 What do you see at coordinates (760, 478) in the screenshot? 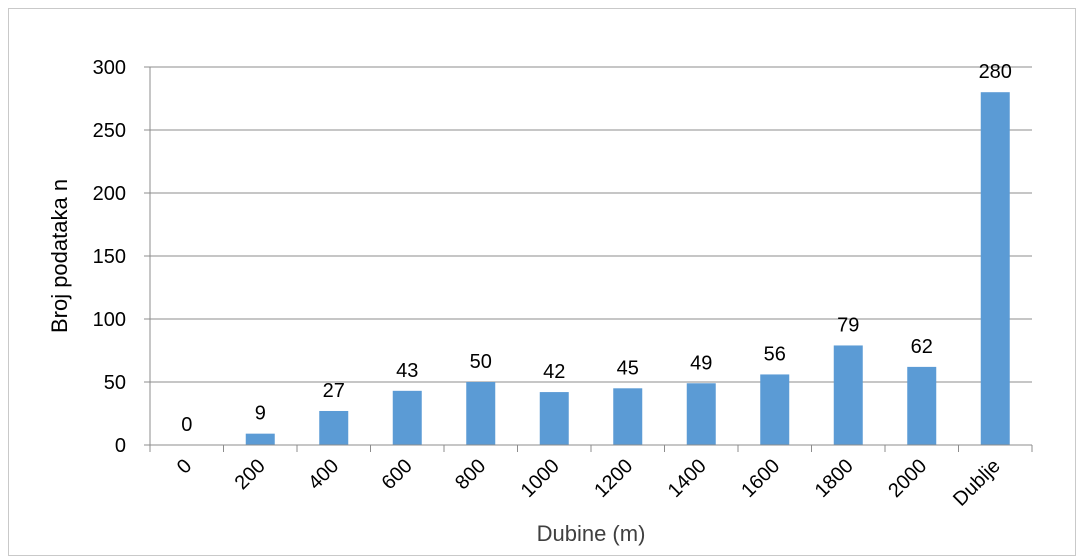
I see `x-tick-label: 1600` at bounding box center [760, 478].